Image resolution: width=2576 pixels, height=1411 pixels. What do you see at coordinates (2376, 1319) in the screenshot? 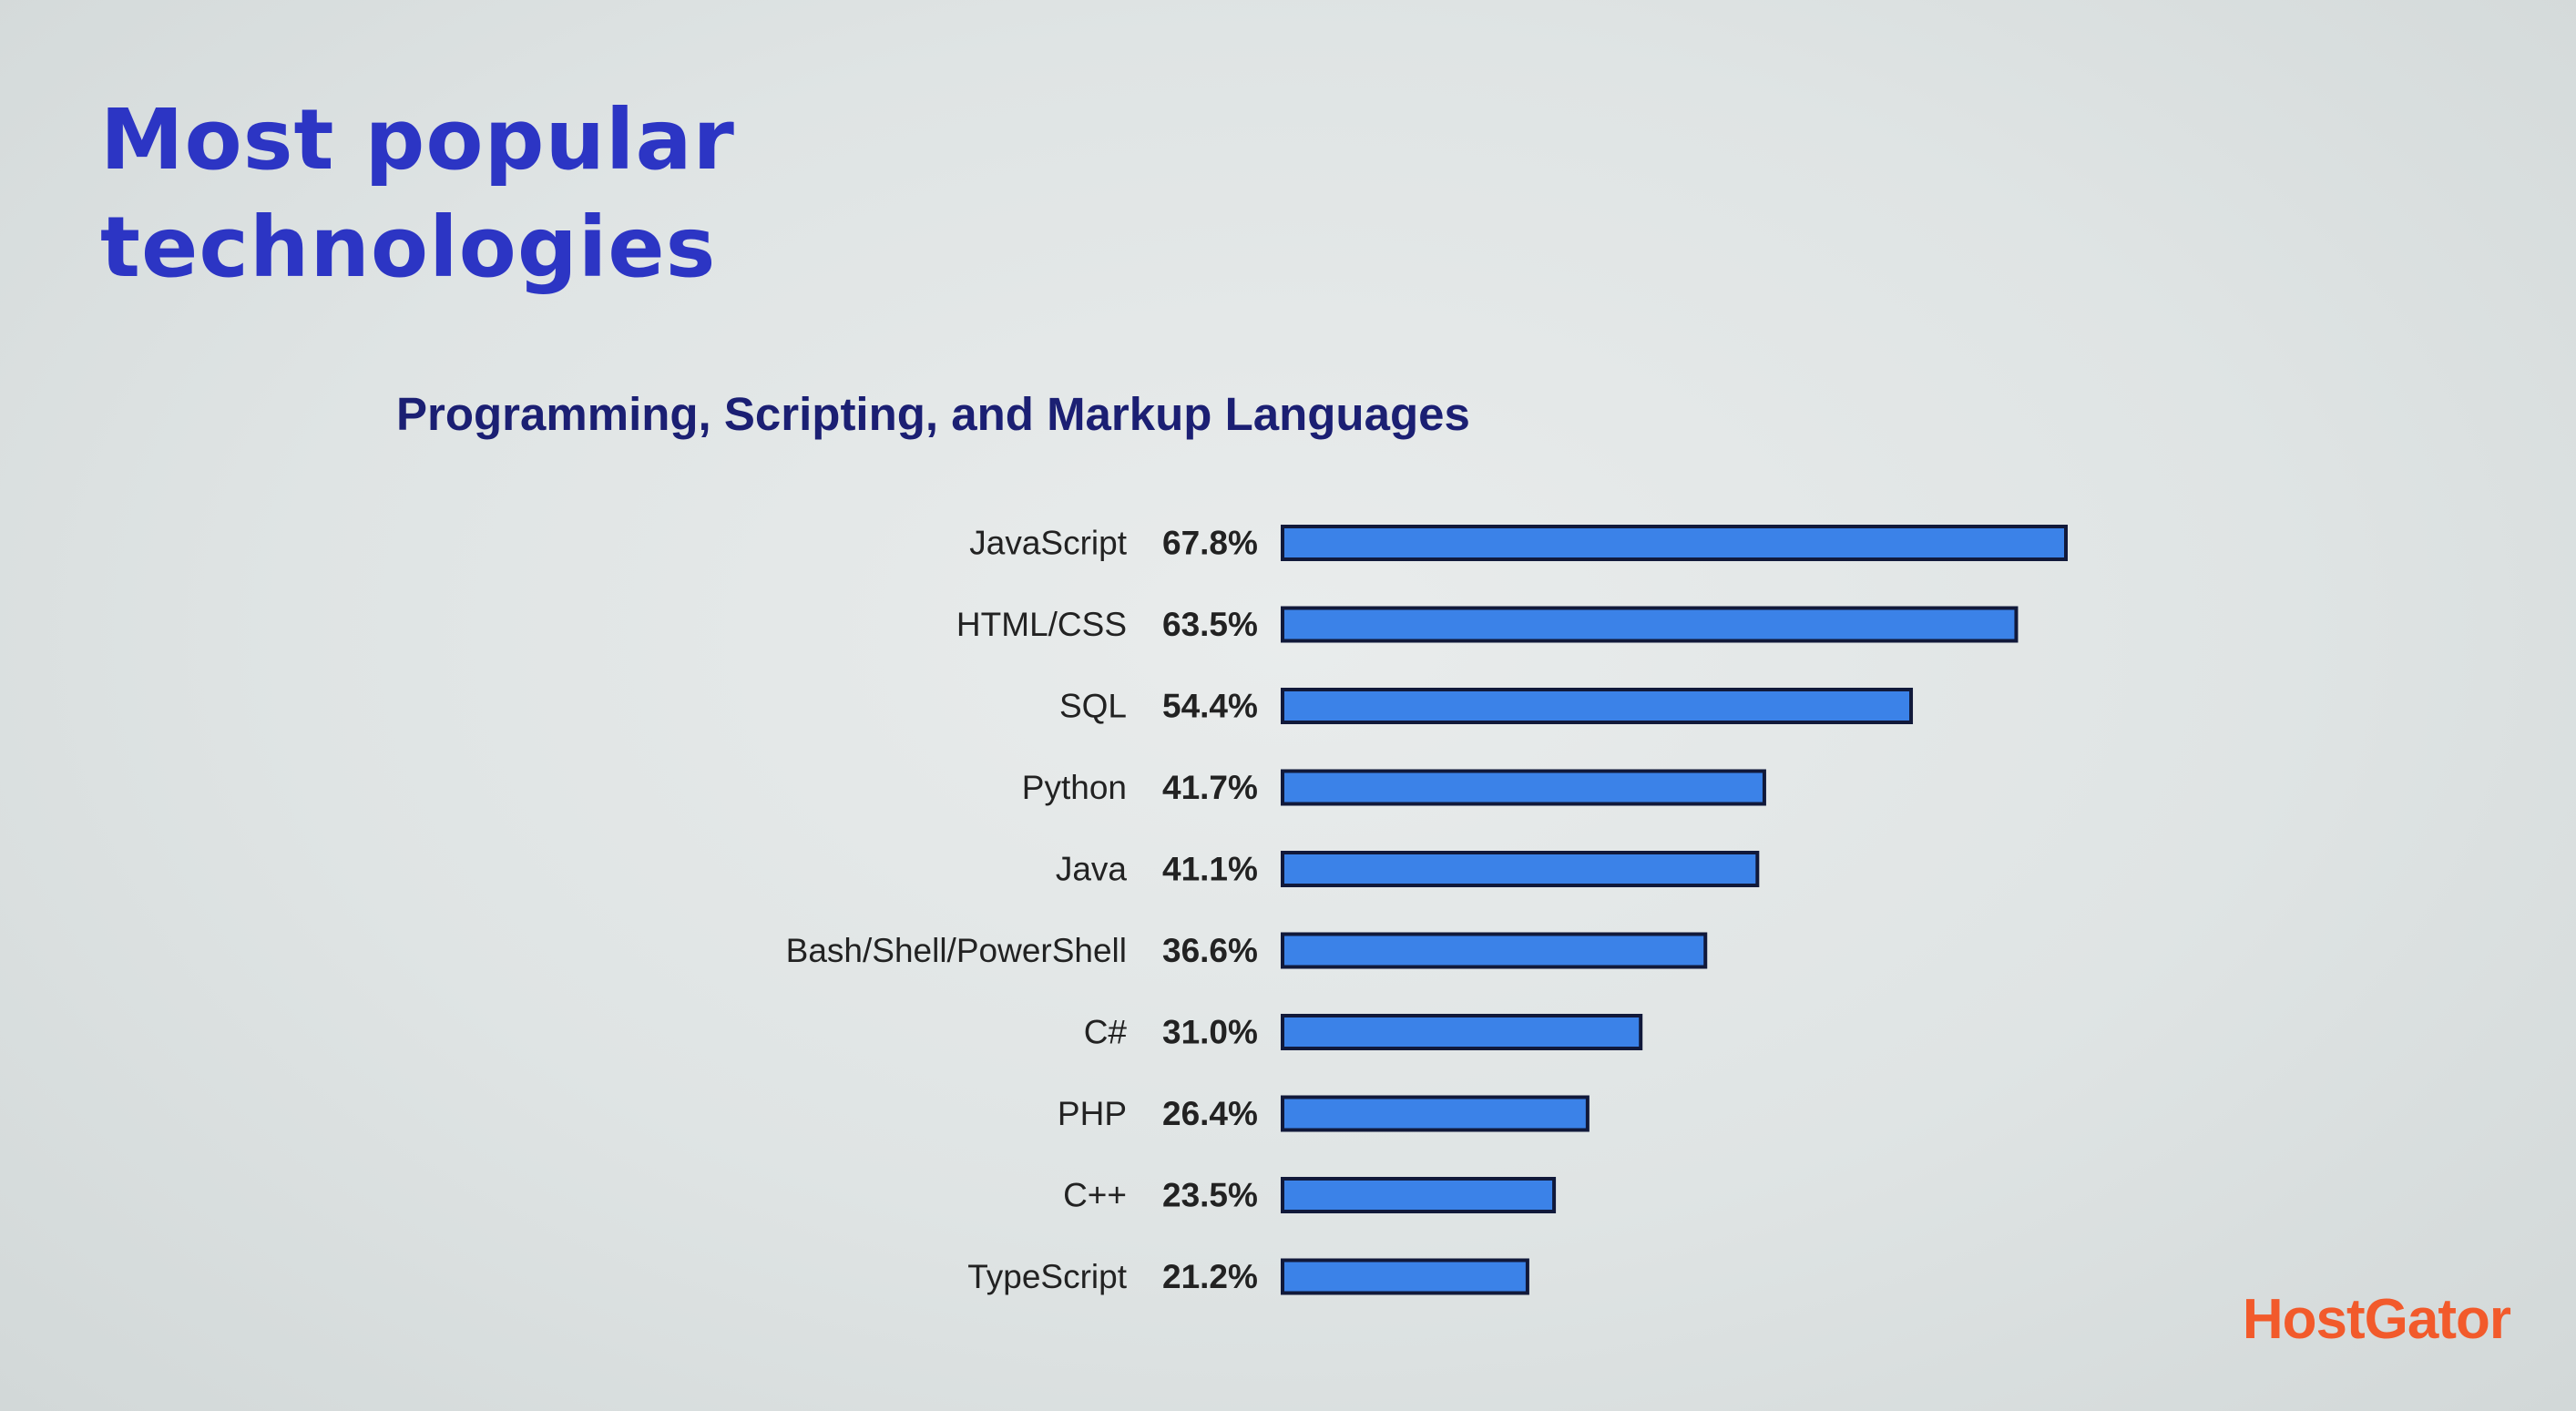
I see `hostgator-logo: HostGator` at bounding box center [2376, 1319].